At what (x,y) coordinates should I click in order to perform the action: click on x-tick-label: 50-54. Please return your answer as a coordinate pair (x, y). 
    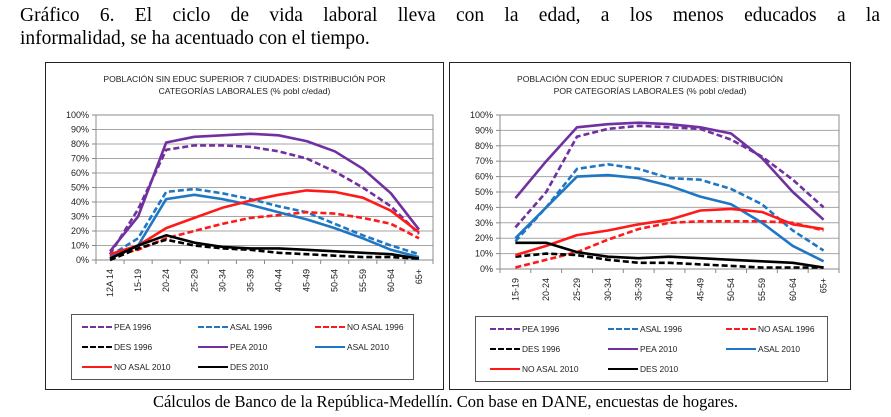
    Looking at the image, I should click on (731, 289).